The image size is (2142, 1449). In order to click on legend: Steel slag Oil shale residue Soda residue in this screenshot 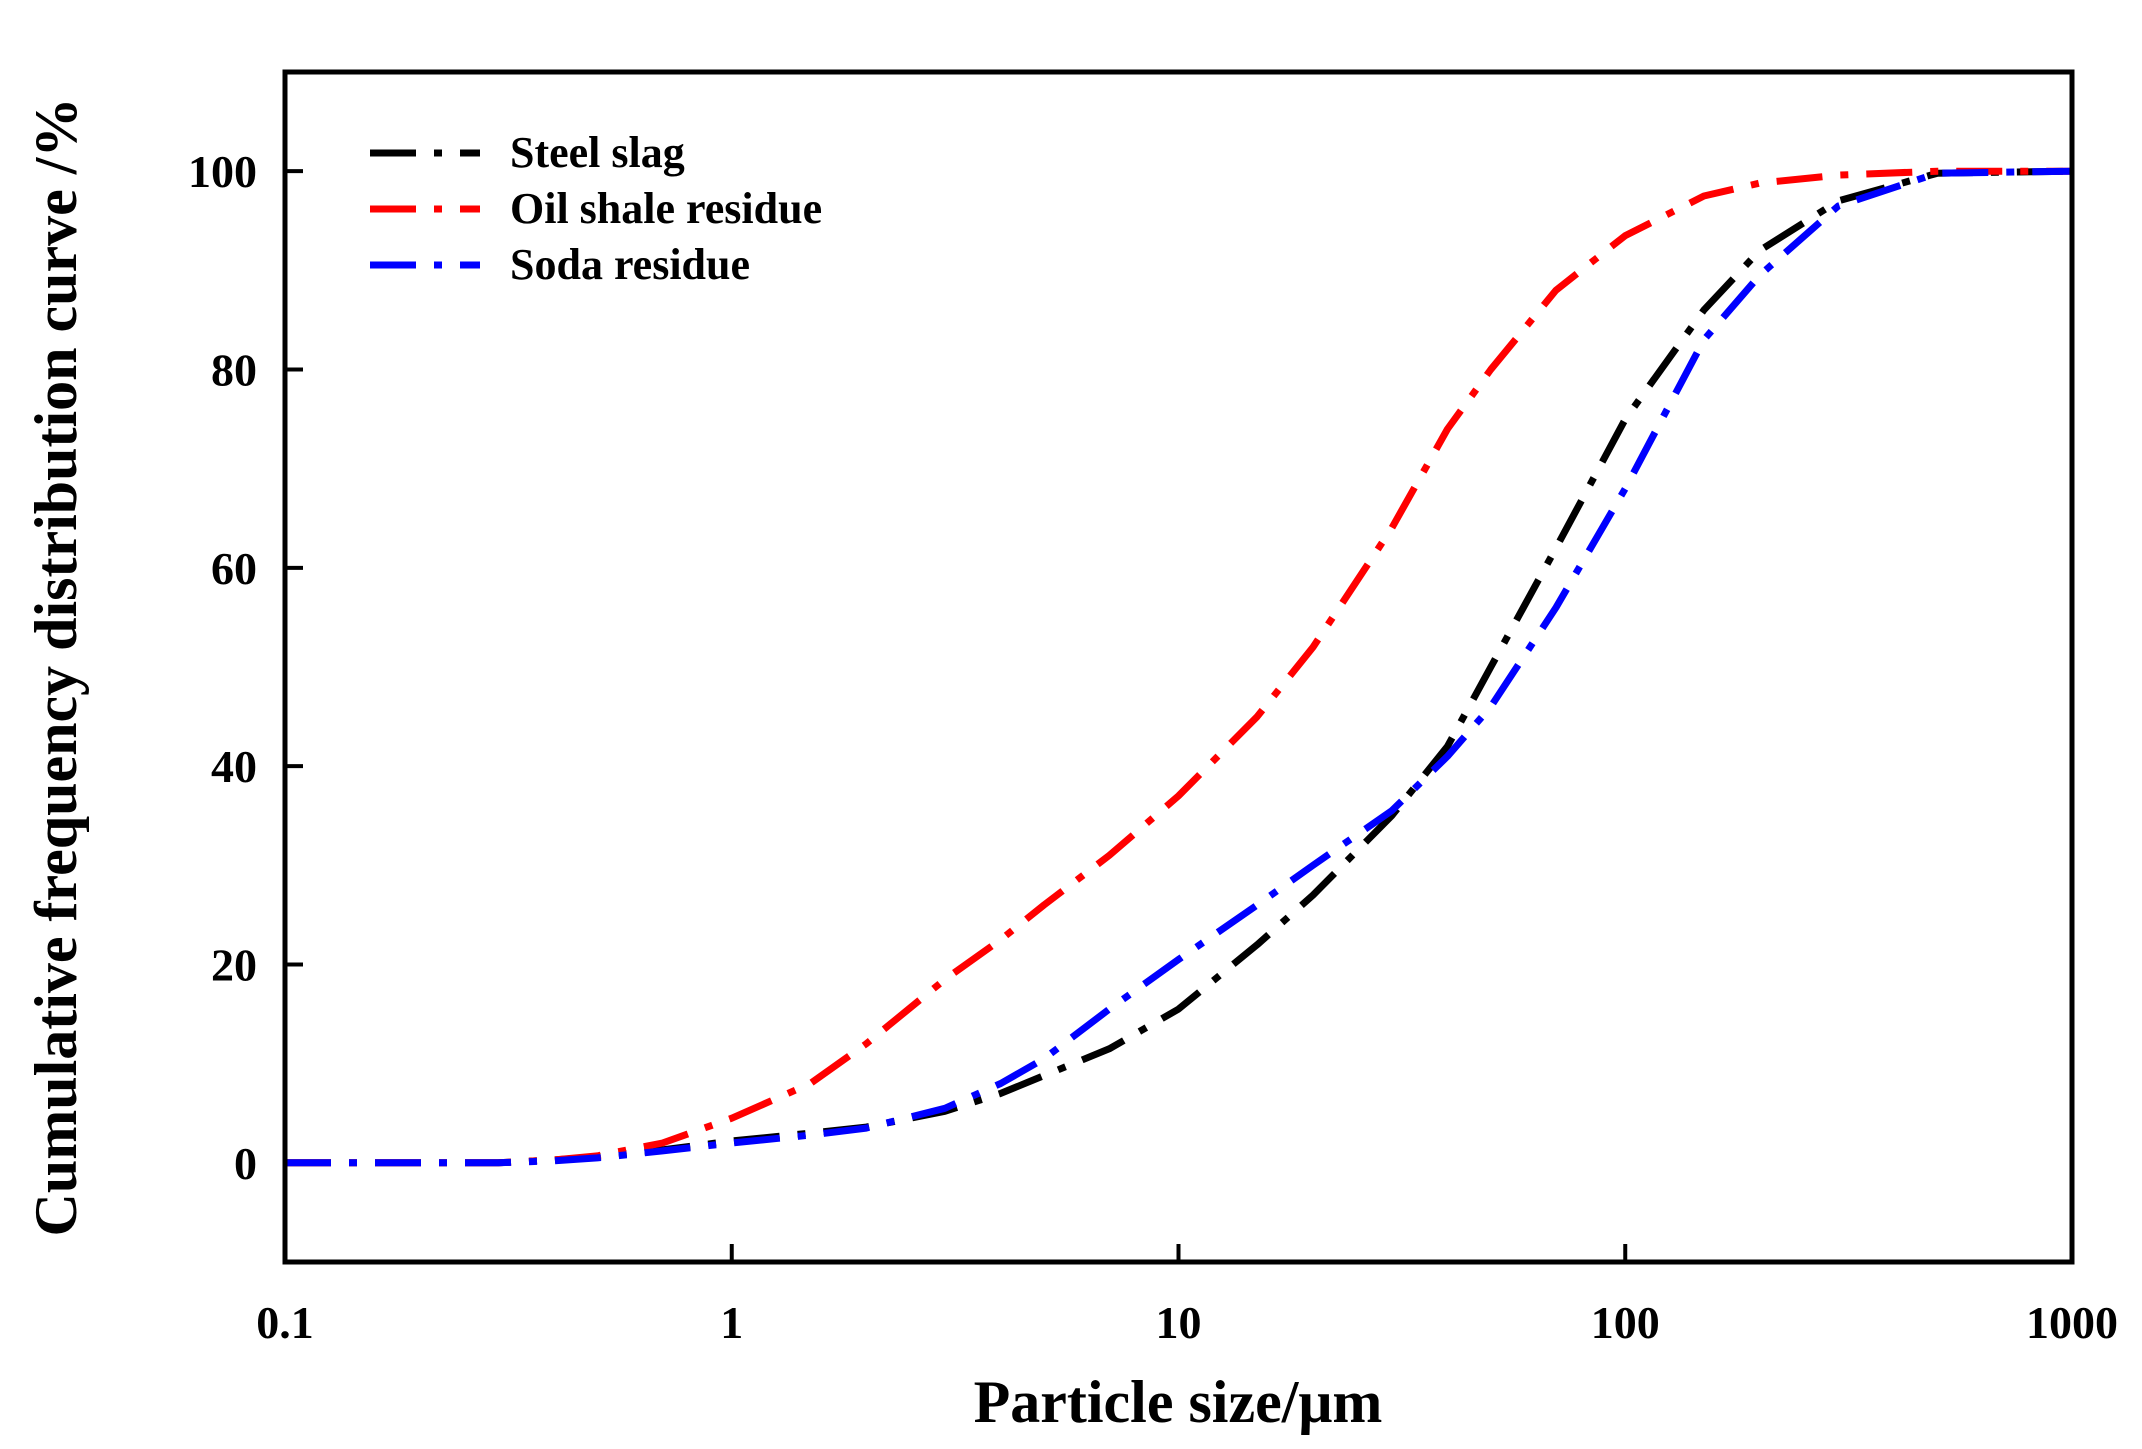, I will do `click(596, 208)`.